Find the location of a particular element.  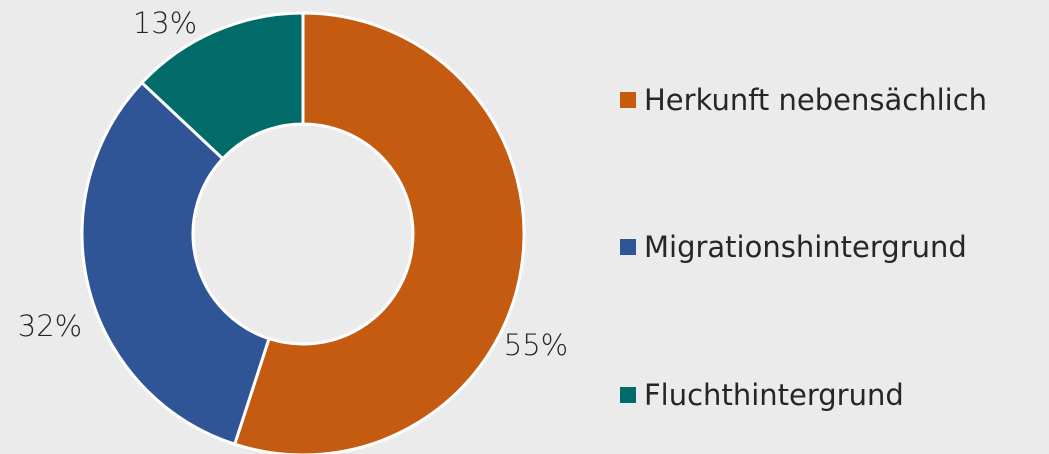

legend-item: Fluchthintergrund is located at coordinates (830, 395).